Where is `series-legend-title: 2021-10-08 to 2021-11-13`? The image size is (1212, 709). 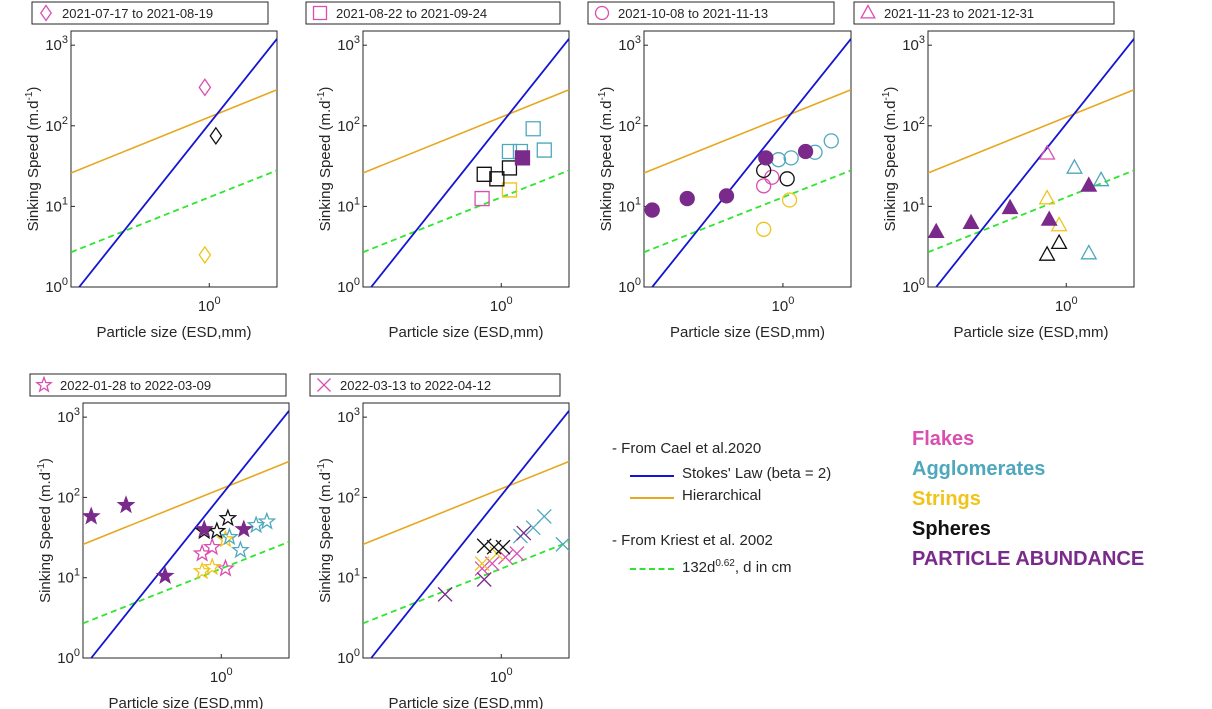
series-legend-title: 2021-10-08 to 2021-11-13 is located at coordinates (693, 13).